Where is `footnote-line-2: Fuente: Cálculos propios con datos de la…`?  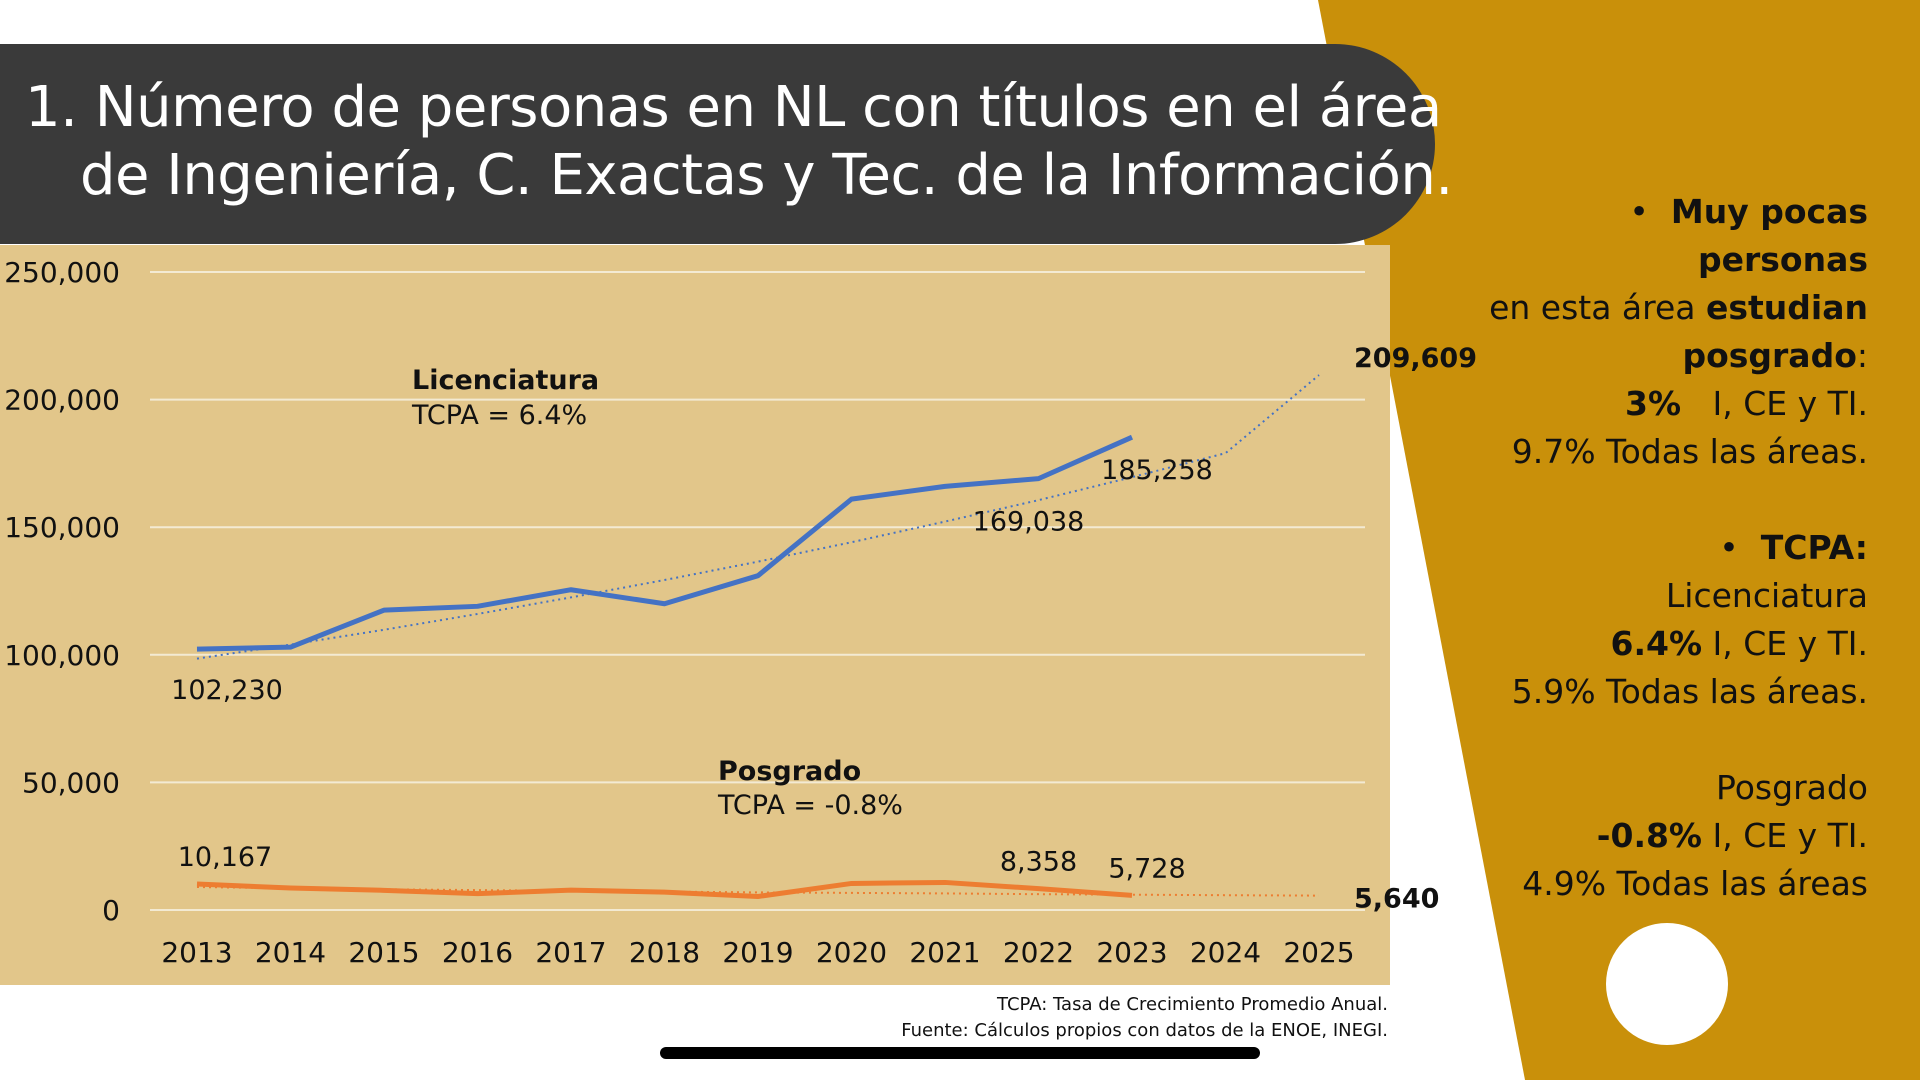
footnote-line-2: Fuente: Cálculos propios con datos de la… is located at coordinates (1144, 1030).